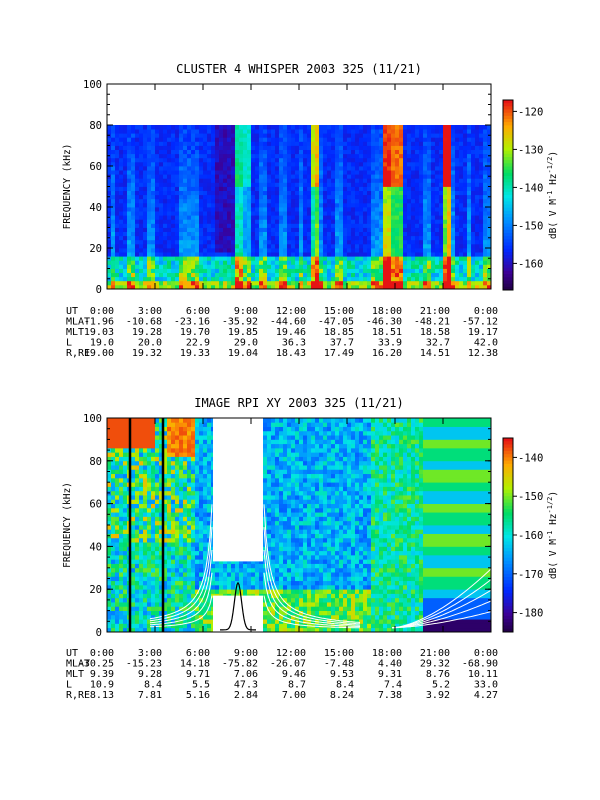 The width and height of the screenshot is (600, 800). What do you see at coordinates (553, 154) in the screenshot?
I see `colorbar-label-part: )` at bounding box center [553, 154].